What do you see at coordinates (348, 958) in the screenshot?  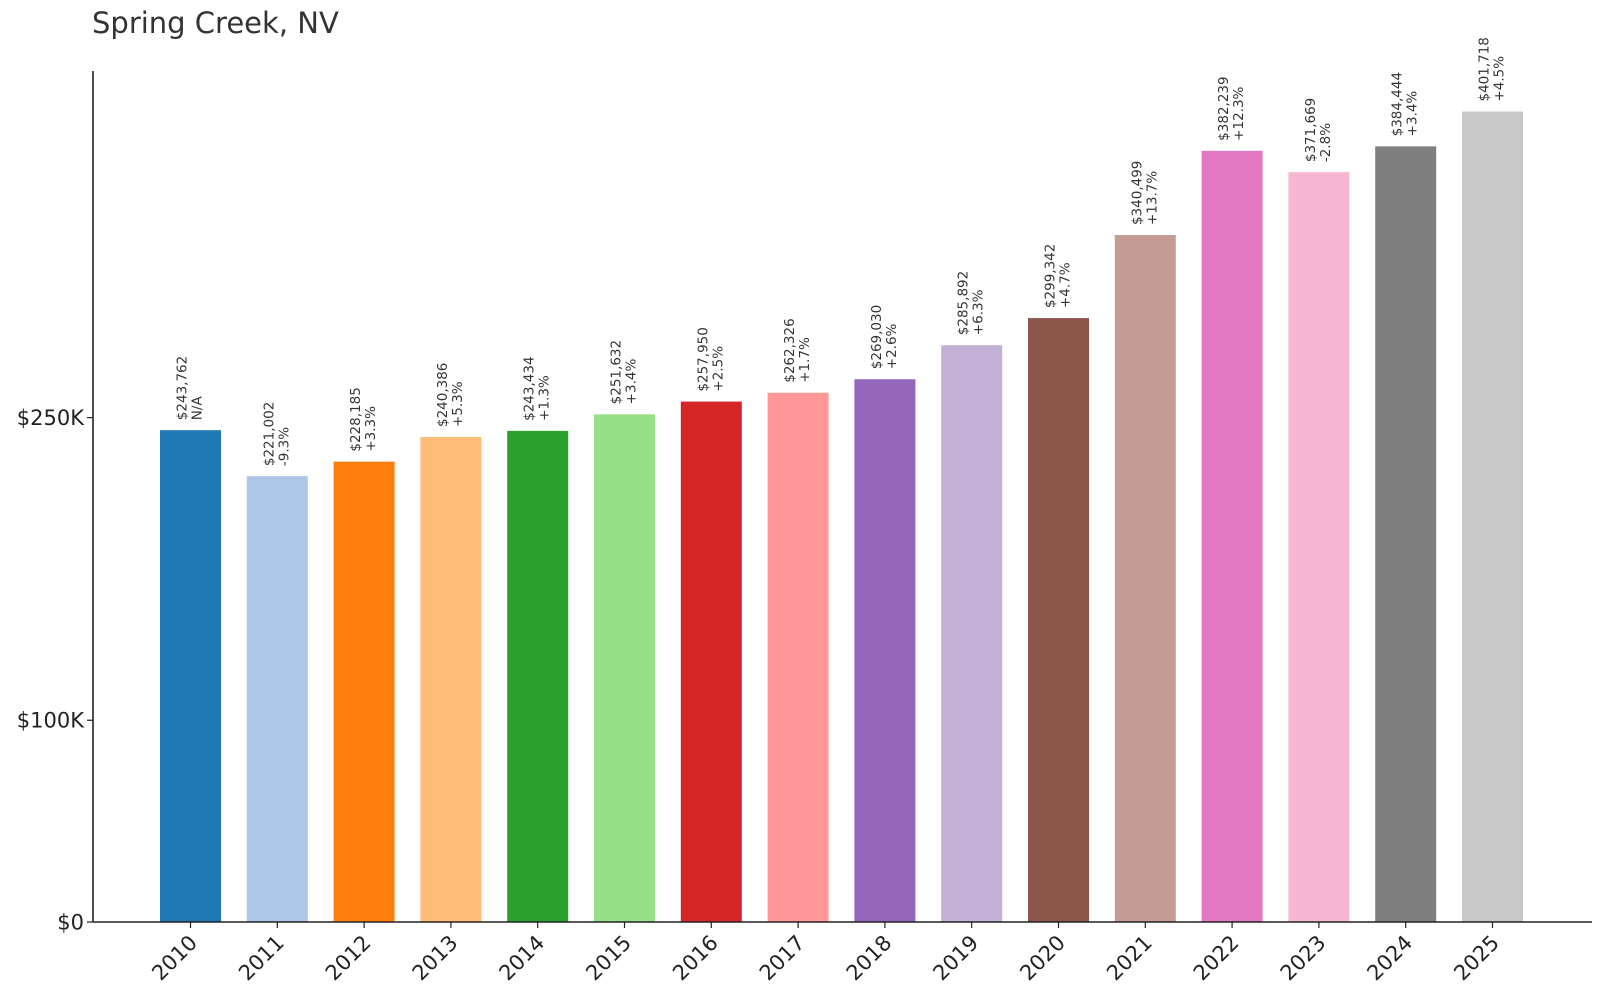 I see `x-tick-label-2012: 2012` at bounding box center [348, 958].